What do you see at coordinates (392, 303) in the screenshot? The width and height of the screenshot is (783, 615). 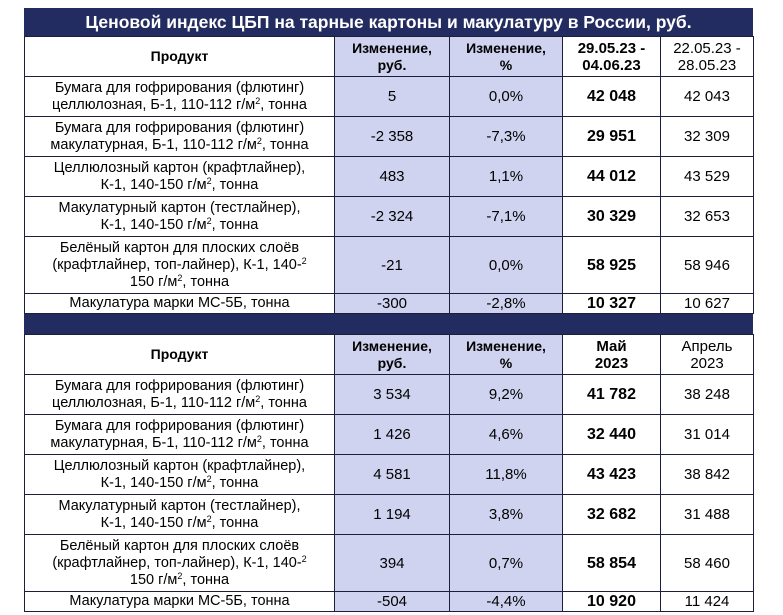 I see `change-rub-cell: -300` at bounding box center [392, 303].